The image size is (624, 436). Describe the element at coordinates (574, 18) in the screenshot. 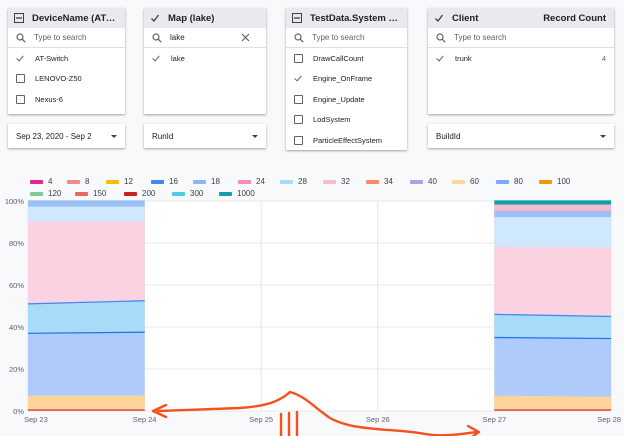

I see `record-count-header: Record Count` at that location.